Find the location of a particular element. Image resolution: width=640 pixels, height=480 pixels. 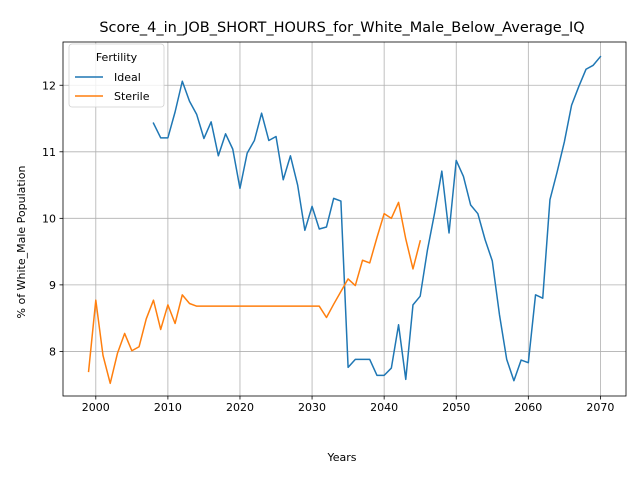

legend-label-sterile: Sterile is located at coordinates (132, 96).